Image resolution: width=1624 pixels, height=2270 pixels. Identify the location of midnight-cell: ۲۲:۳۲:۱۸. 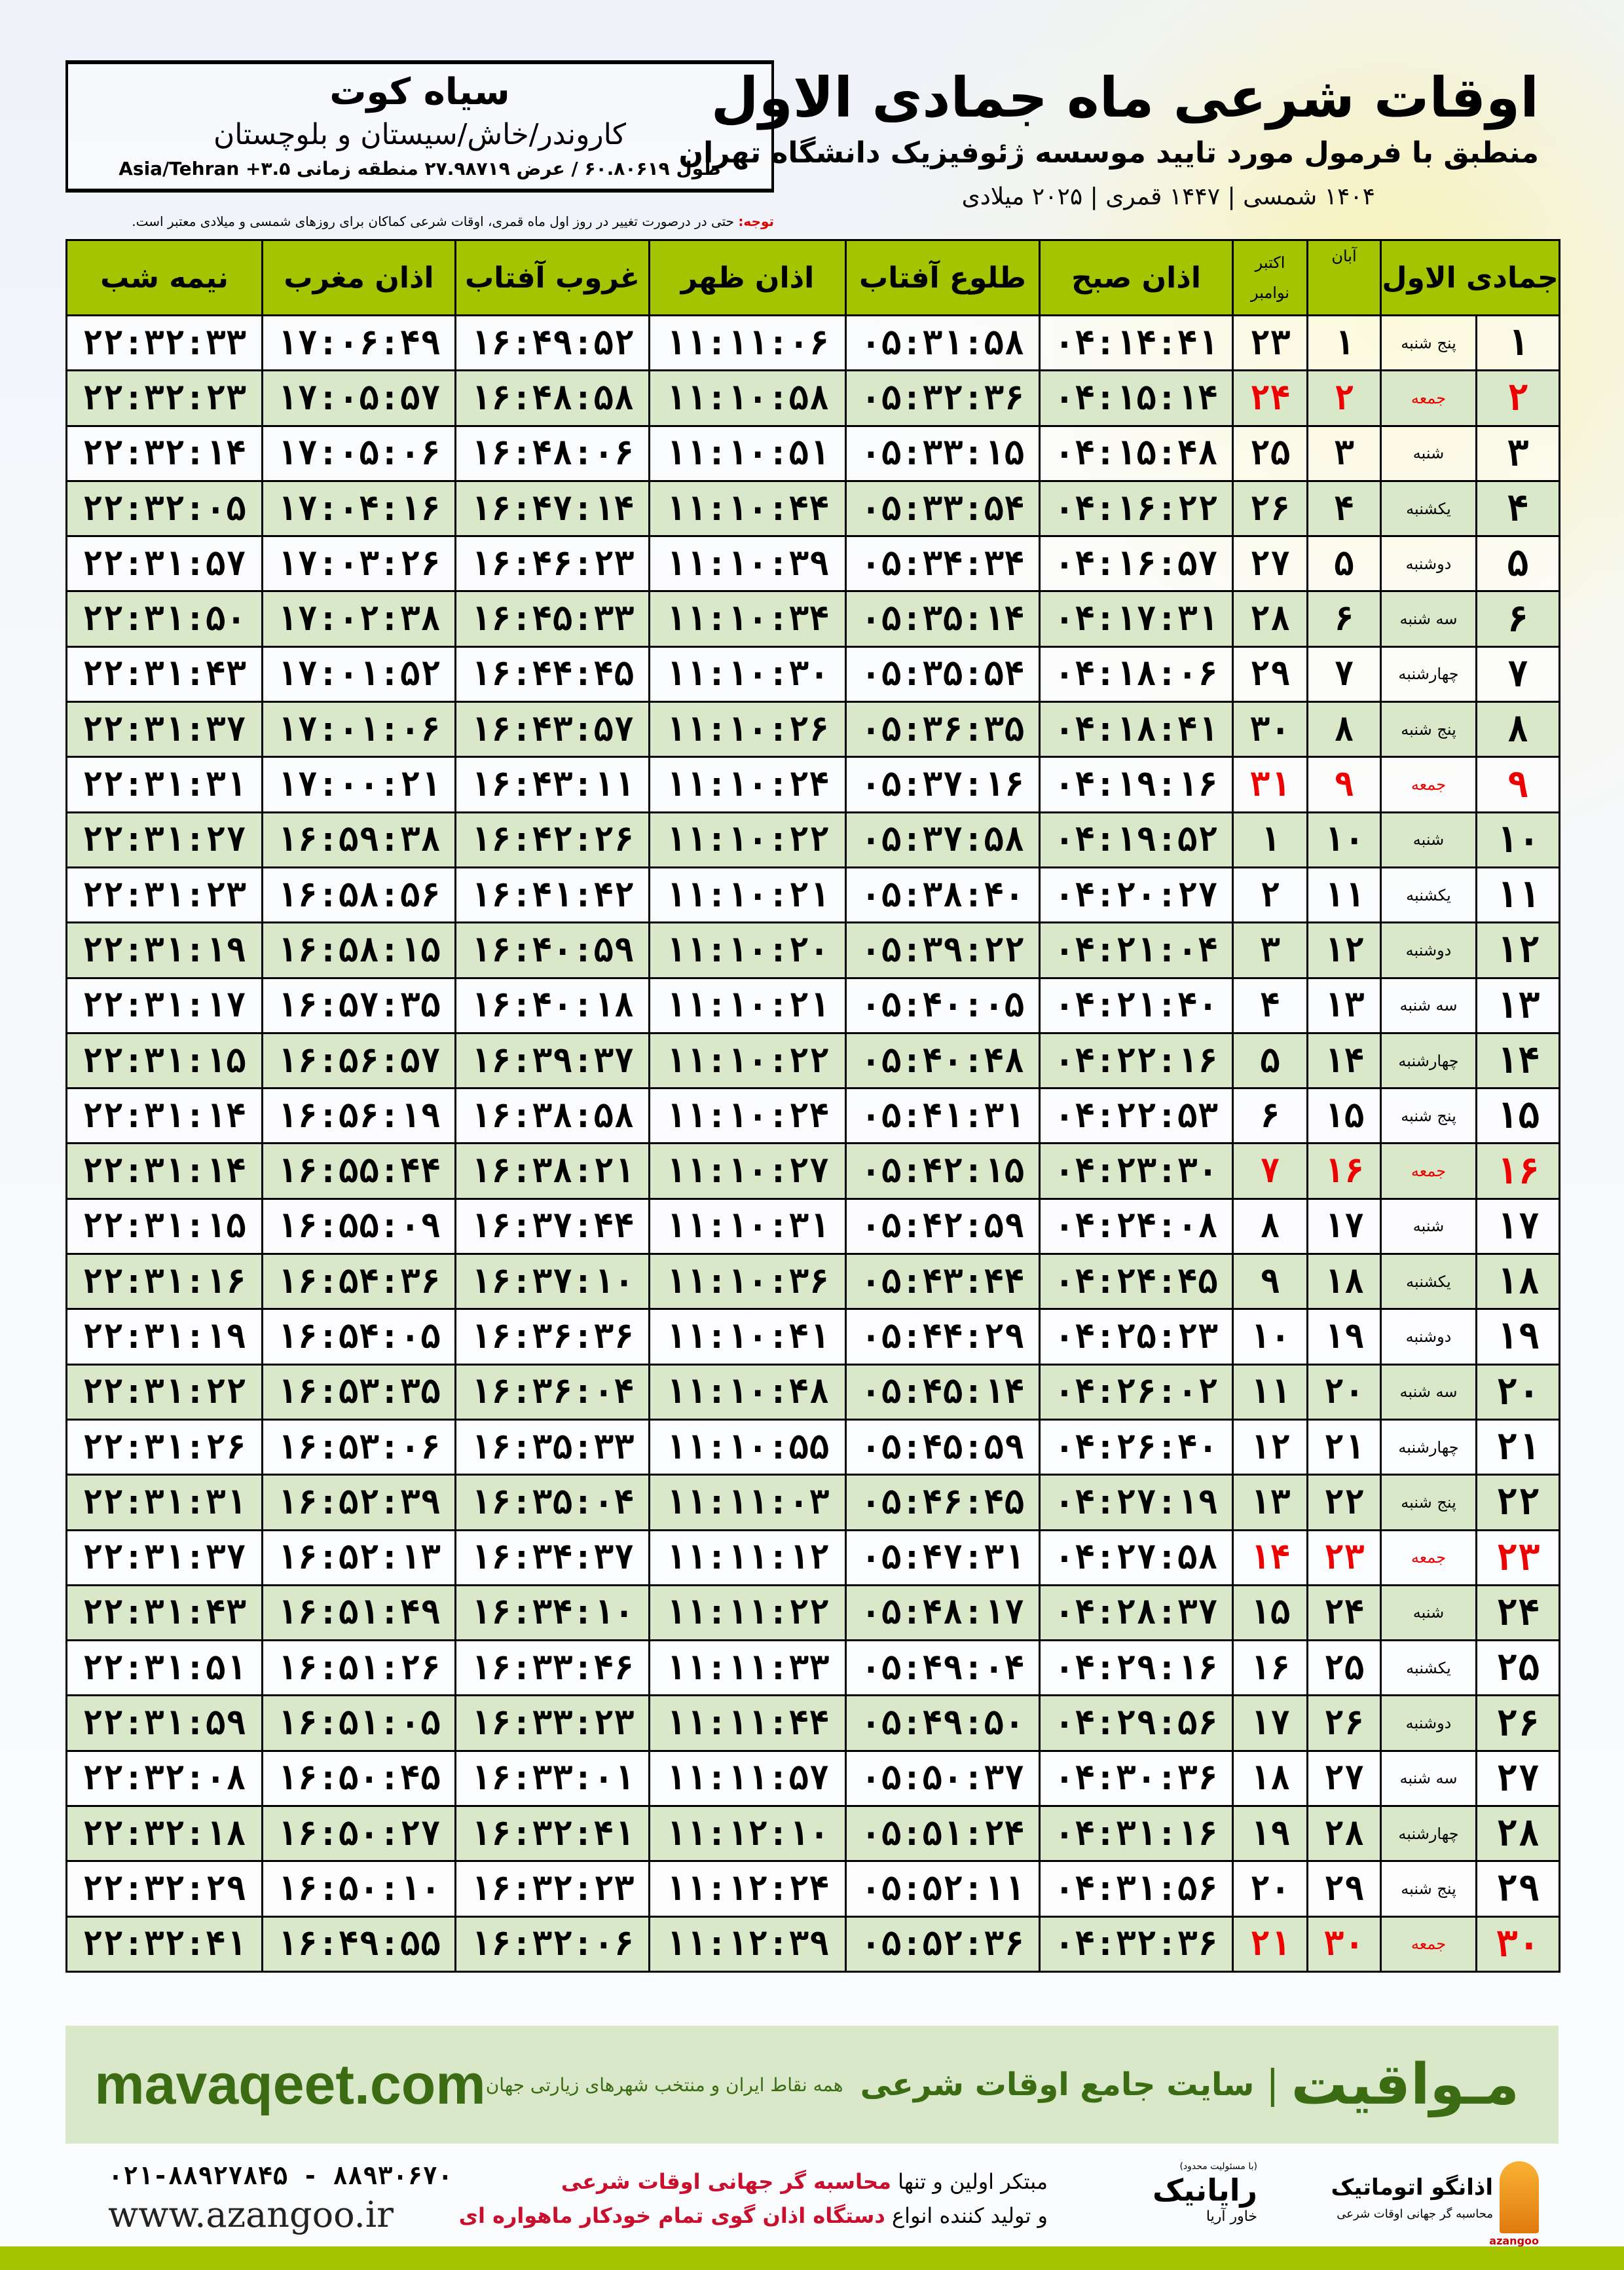
(164, 1834).